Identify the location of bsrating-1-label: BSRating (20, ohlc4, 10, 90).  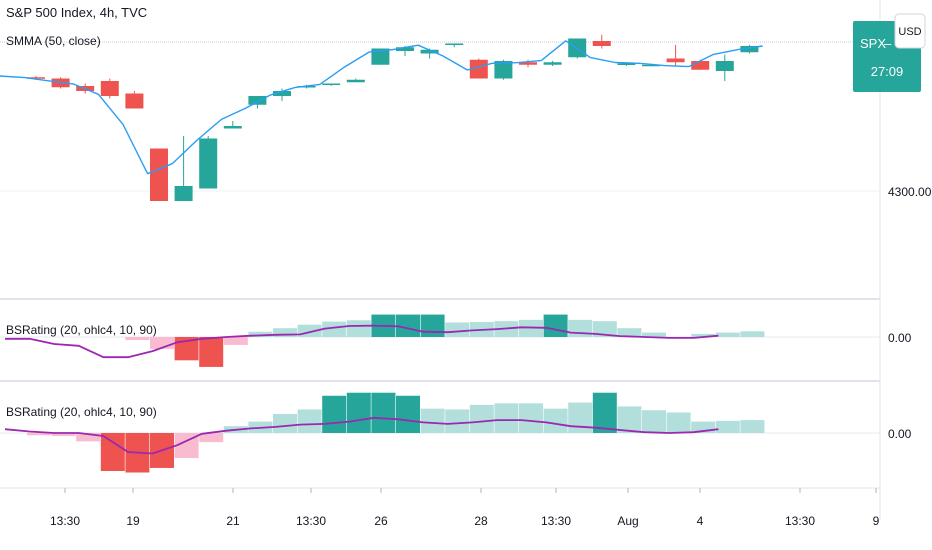
(81, 330).